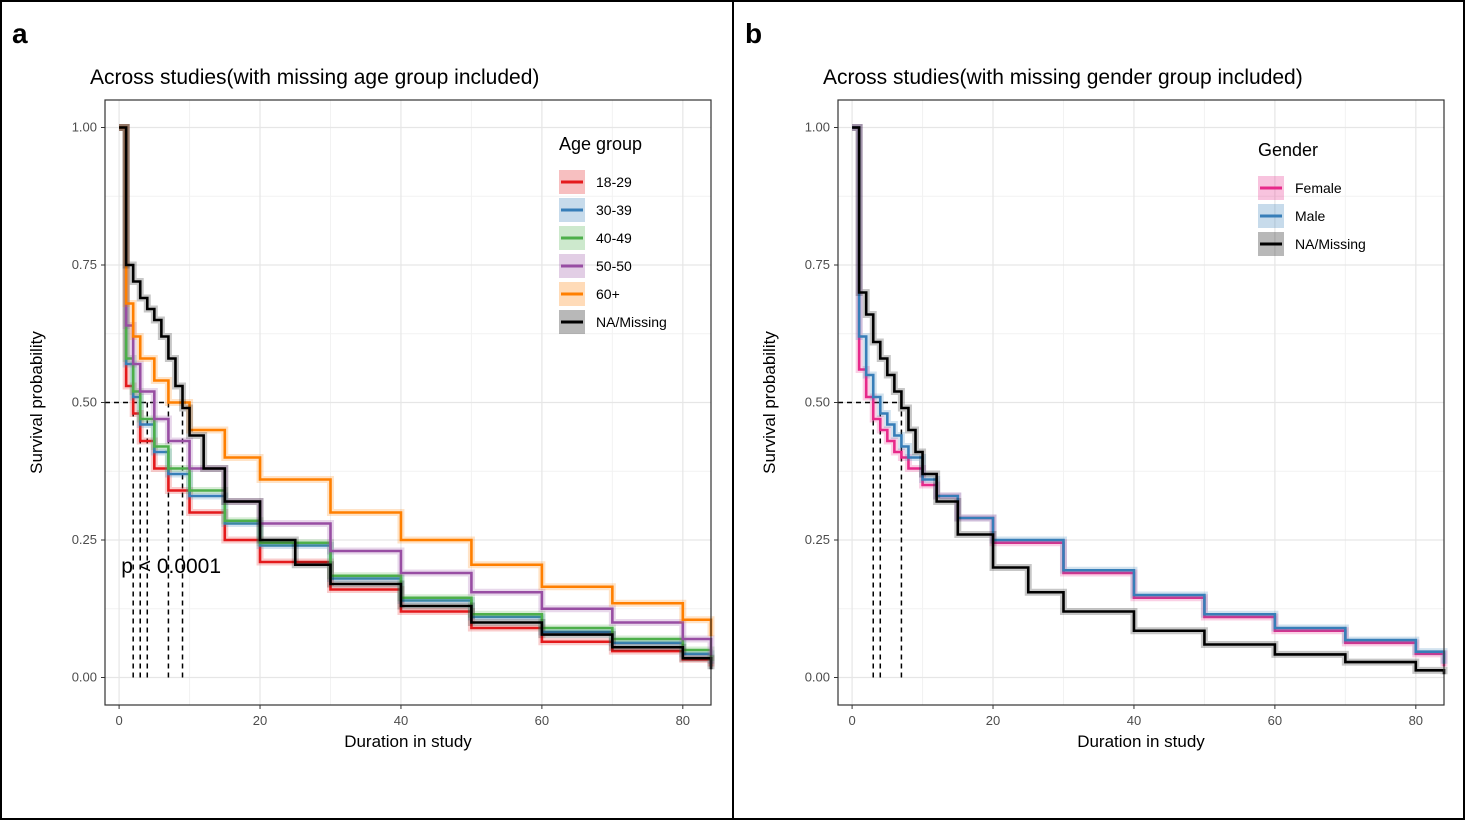 Image resolution: width=1465 pixels, height=820 pixels. I want to click on legend-item-label: Male, so click(1310, 216).